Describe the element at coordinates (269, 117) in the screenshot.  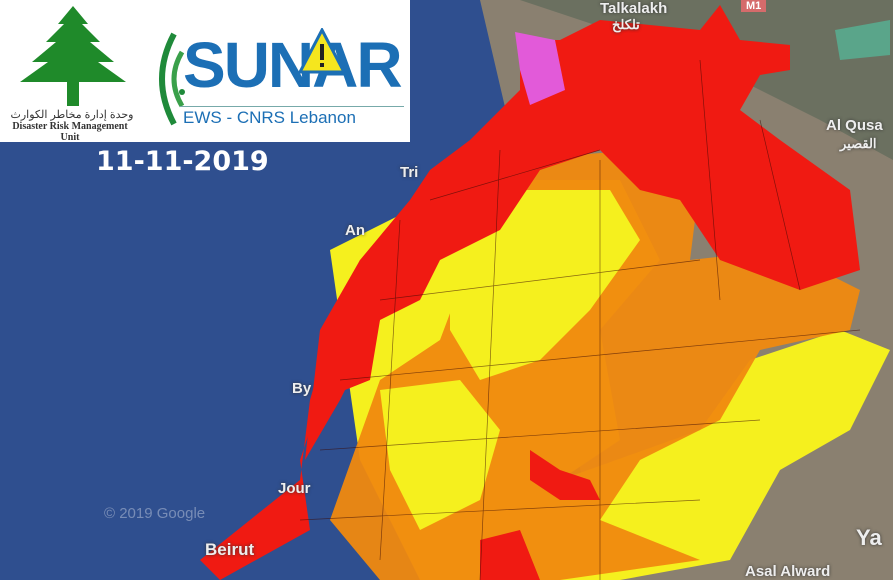
I see `sunar-subtitle: EWS - CNRS Lebanon` at that location.